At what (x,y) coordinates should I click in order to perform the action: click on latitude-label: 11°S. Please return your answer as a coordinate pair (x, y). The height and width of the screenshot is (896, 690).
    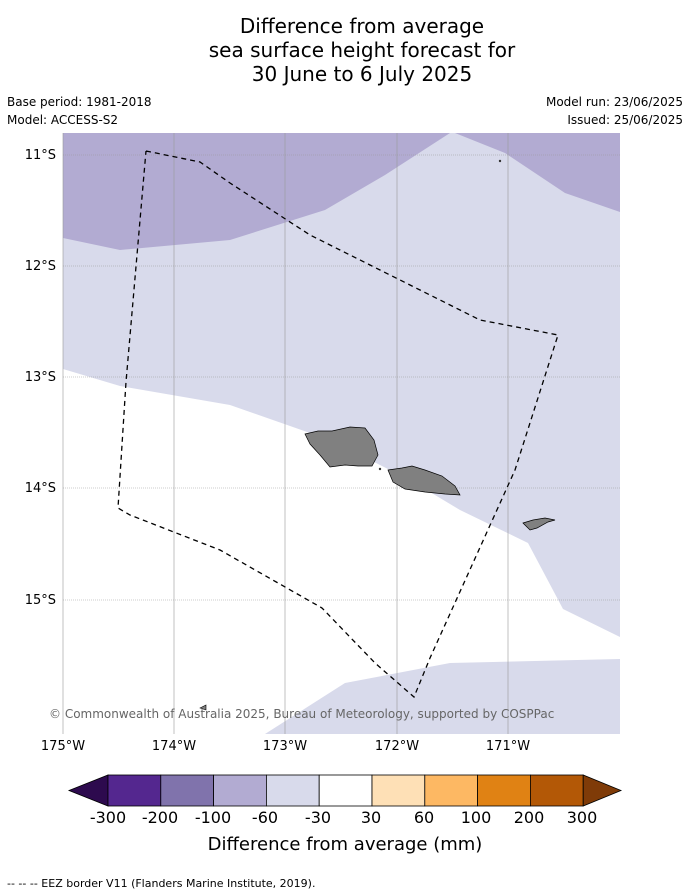
    Looking at the image, I should click on (40, 155).